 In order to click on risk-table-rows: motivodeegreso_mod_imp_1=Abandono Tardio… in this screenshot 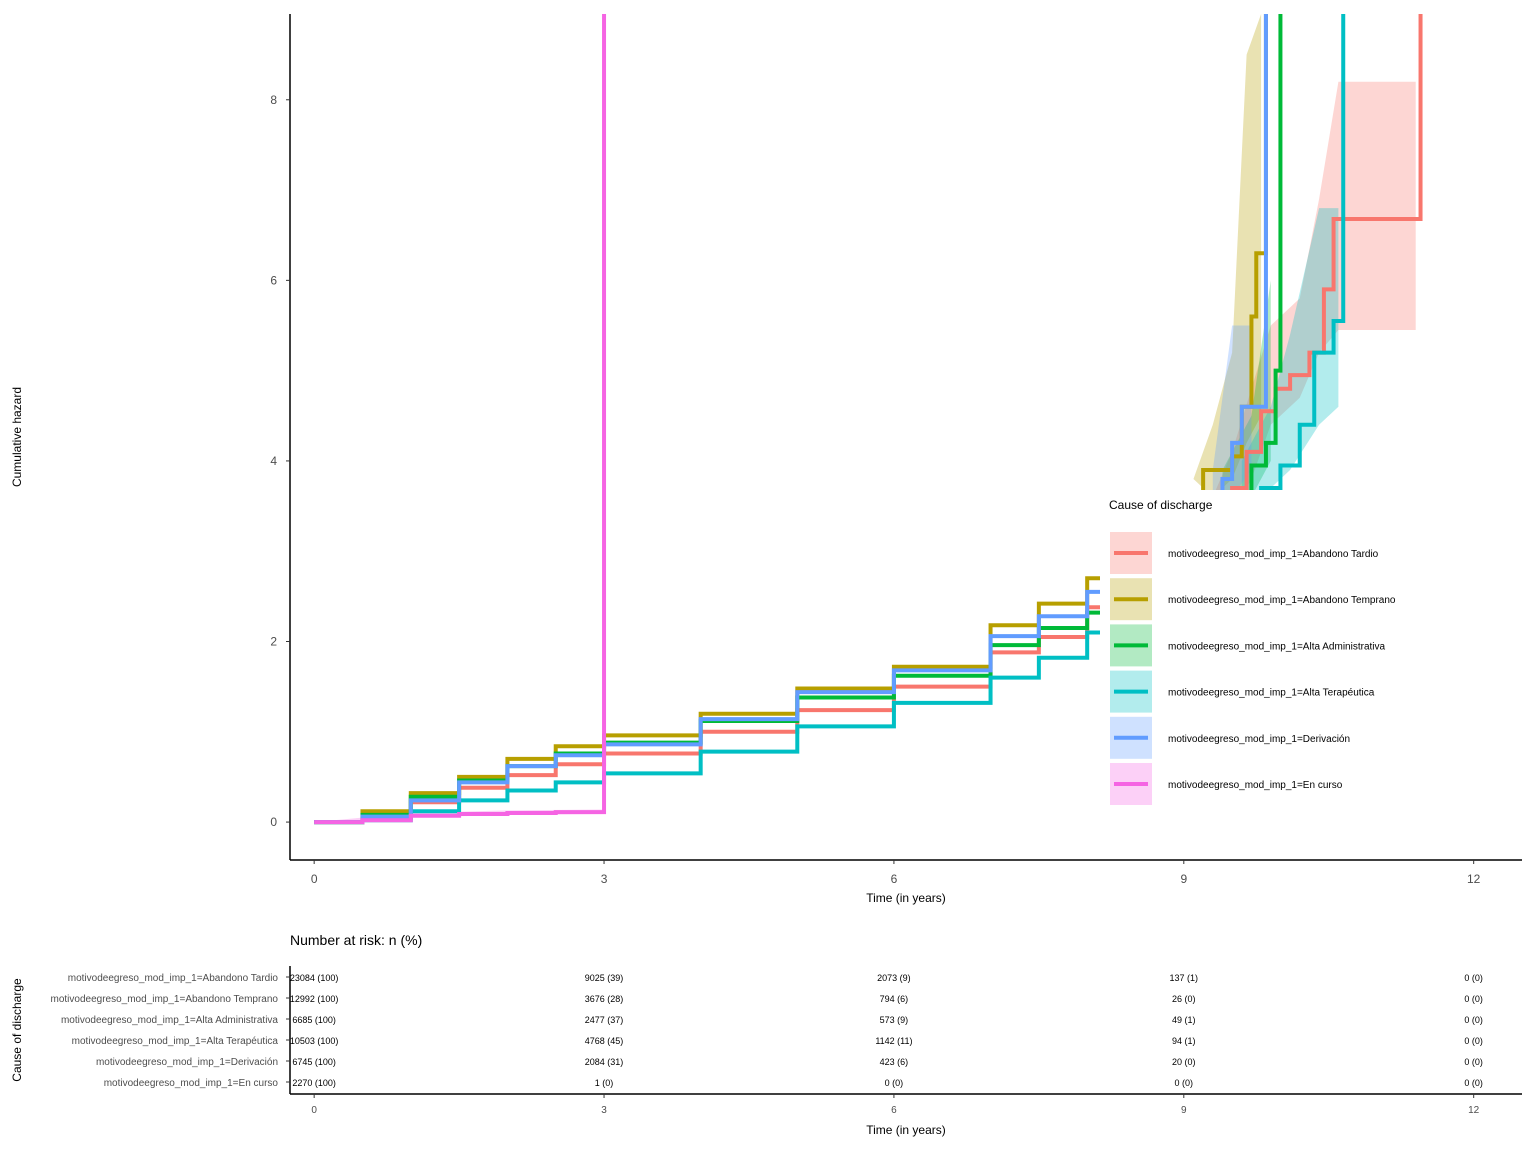, I will do `click(767, 1031)`.